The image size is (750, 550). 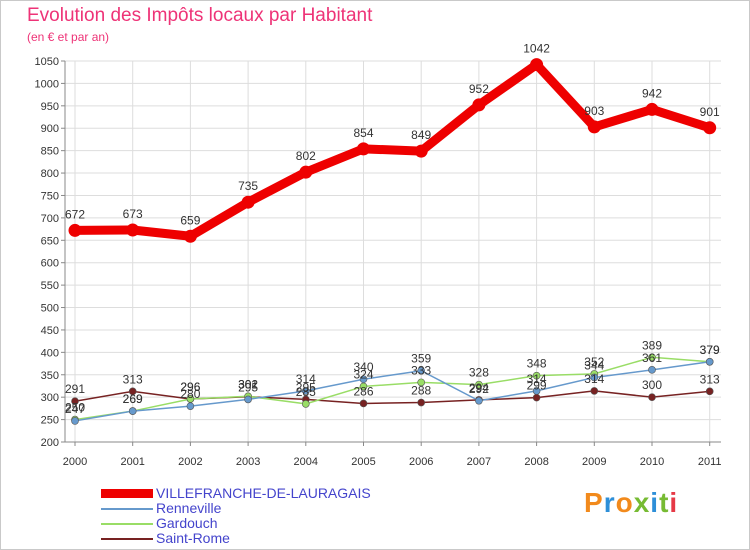 What do you see at coordinates (50, 309) in the screenshot?
I see `y-tick-label: 500` at bounding box center [50, 309].